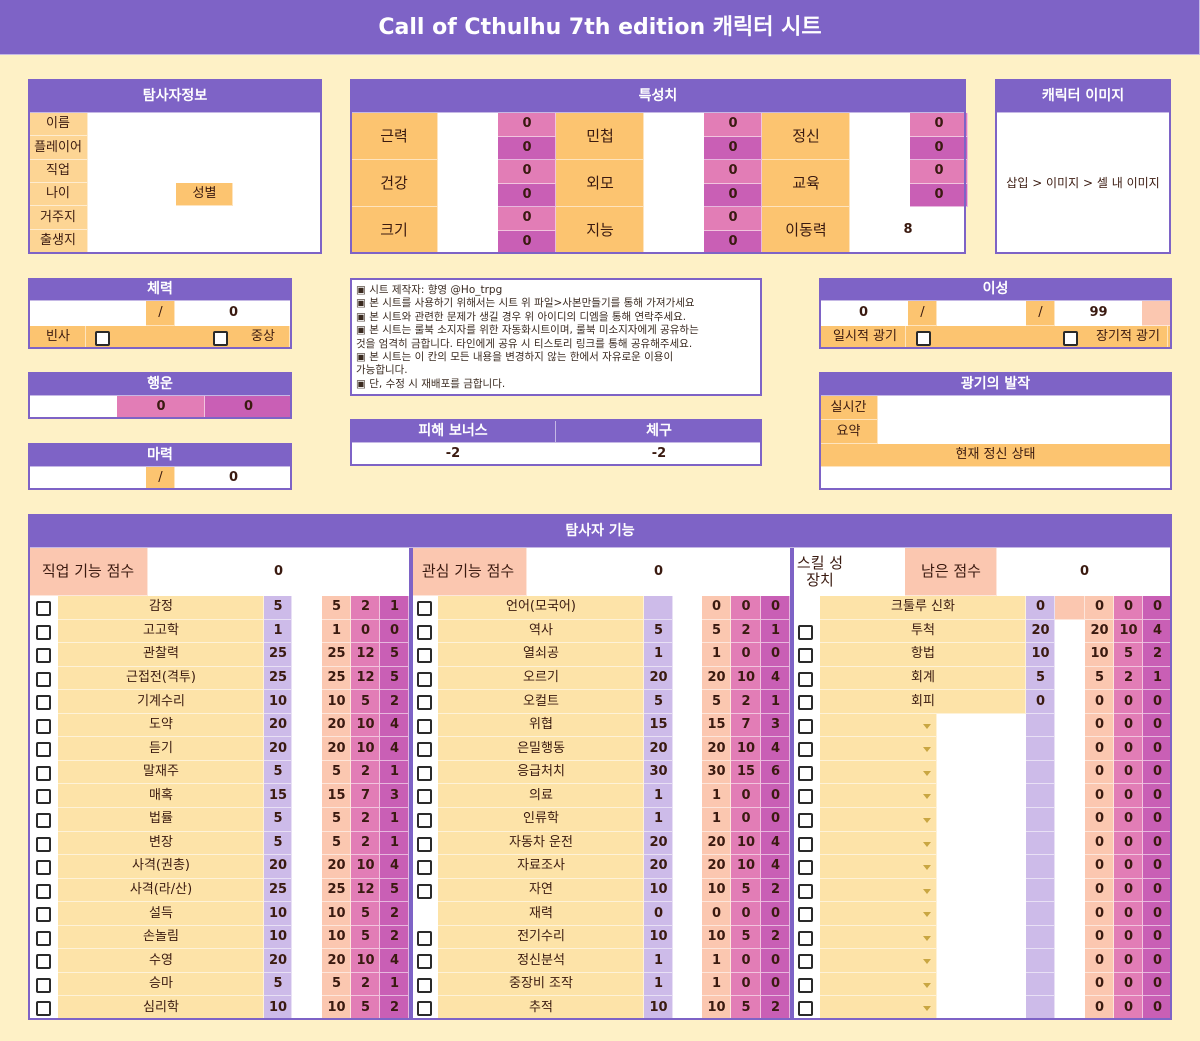  I want to click on growth-input, so click(877, 572).